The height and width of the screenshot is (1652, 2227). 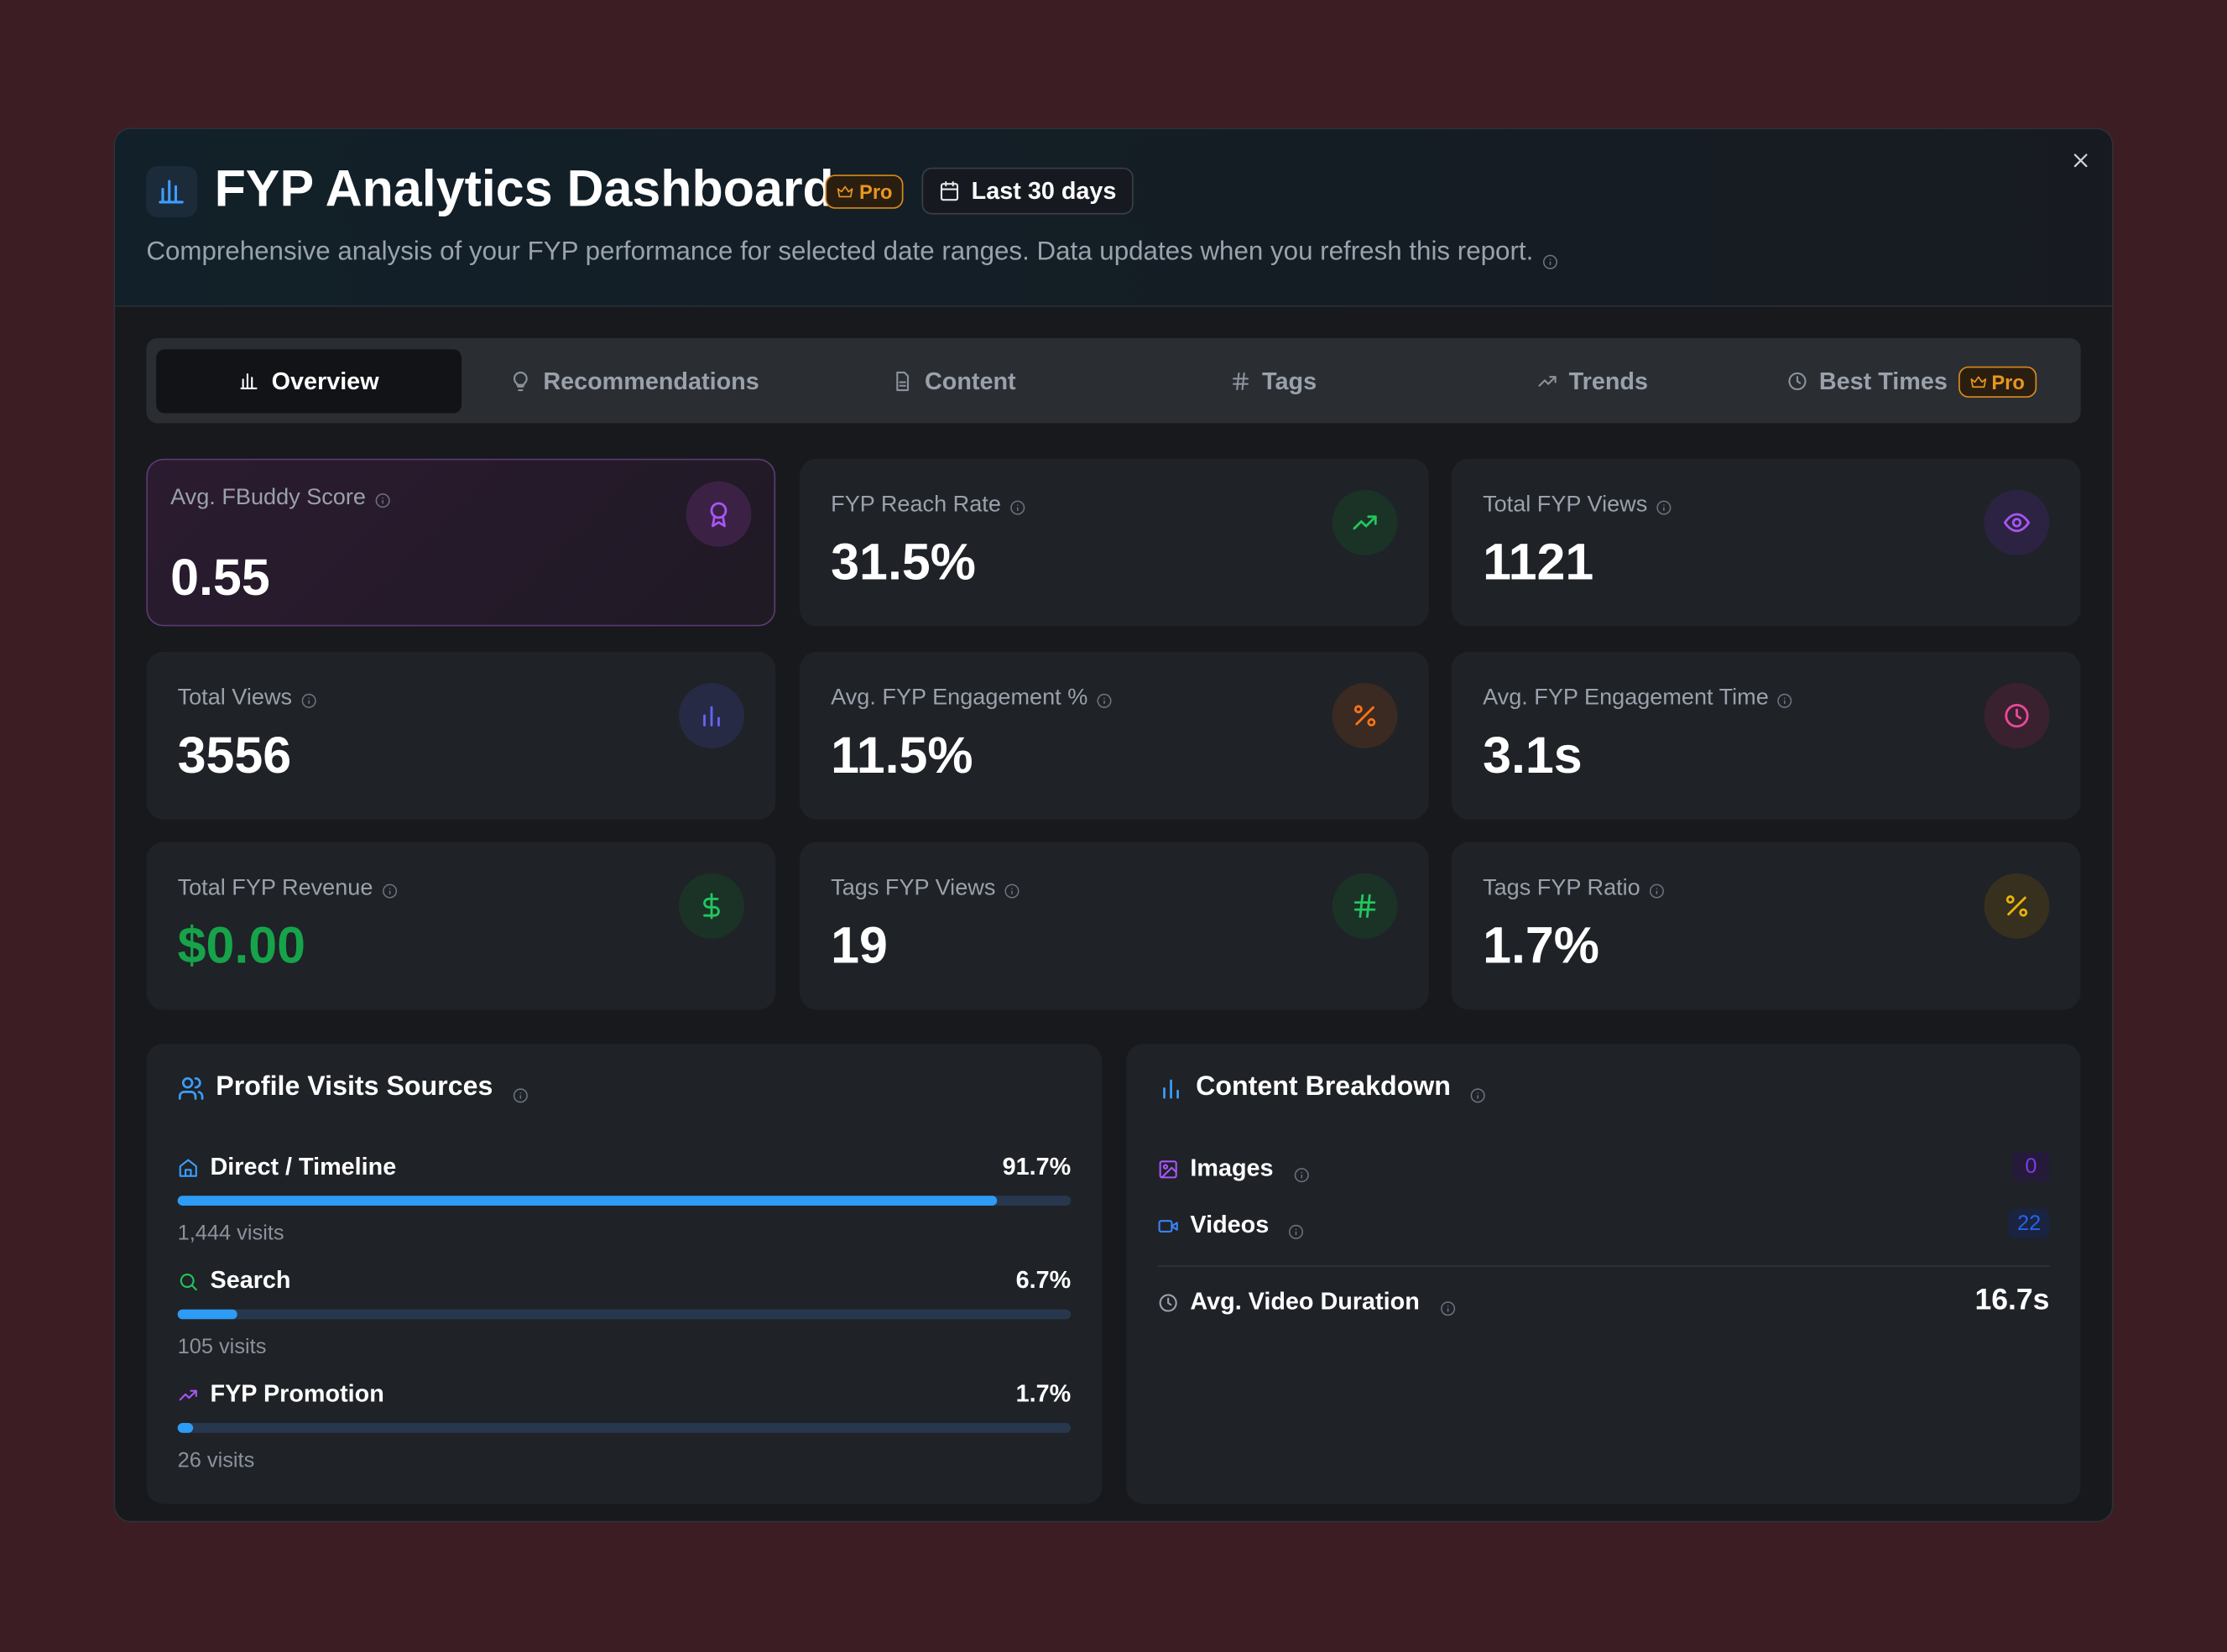 I want to click on date-range-button: Last 30 days, so click(x=1027, y=191).